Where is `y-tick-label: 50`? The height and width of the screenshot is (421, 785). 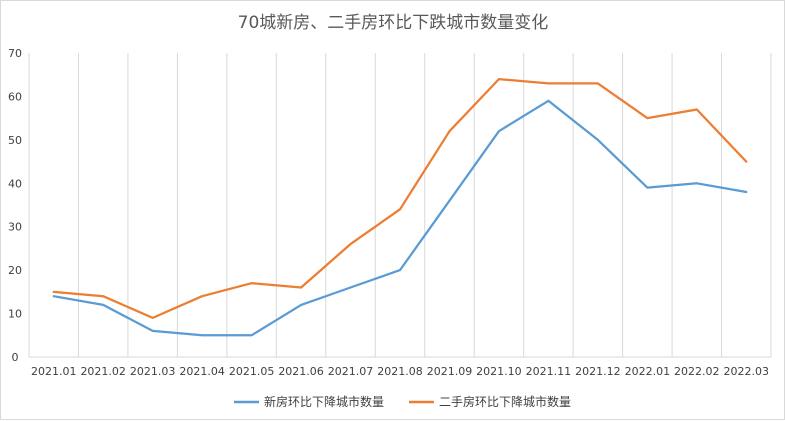 y-tick-label: 50 is located at coordinates (15, 140).